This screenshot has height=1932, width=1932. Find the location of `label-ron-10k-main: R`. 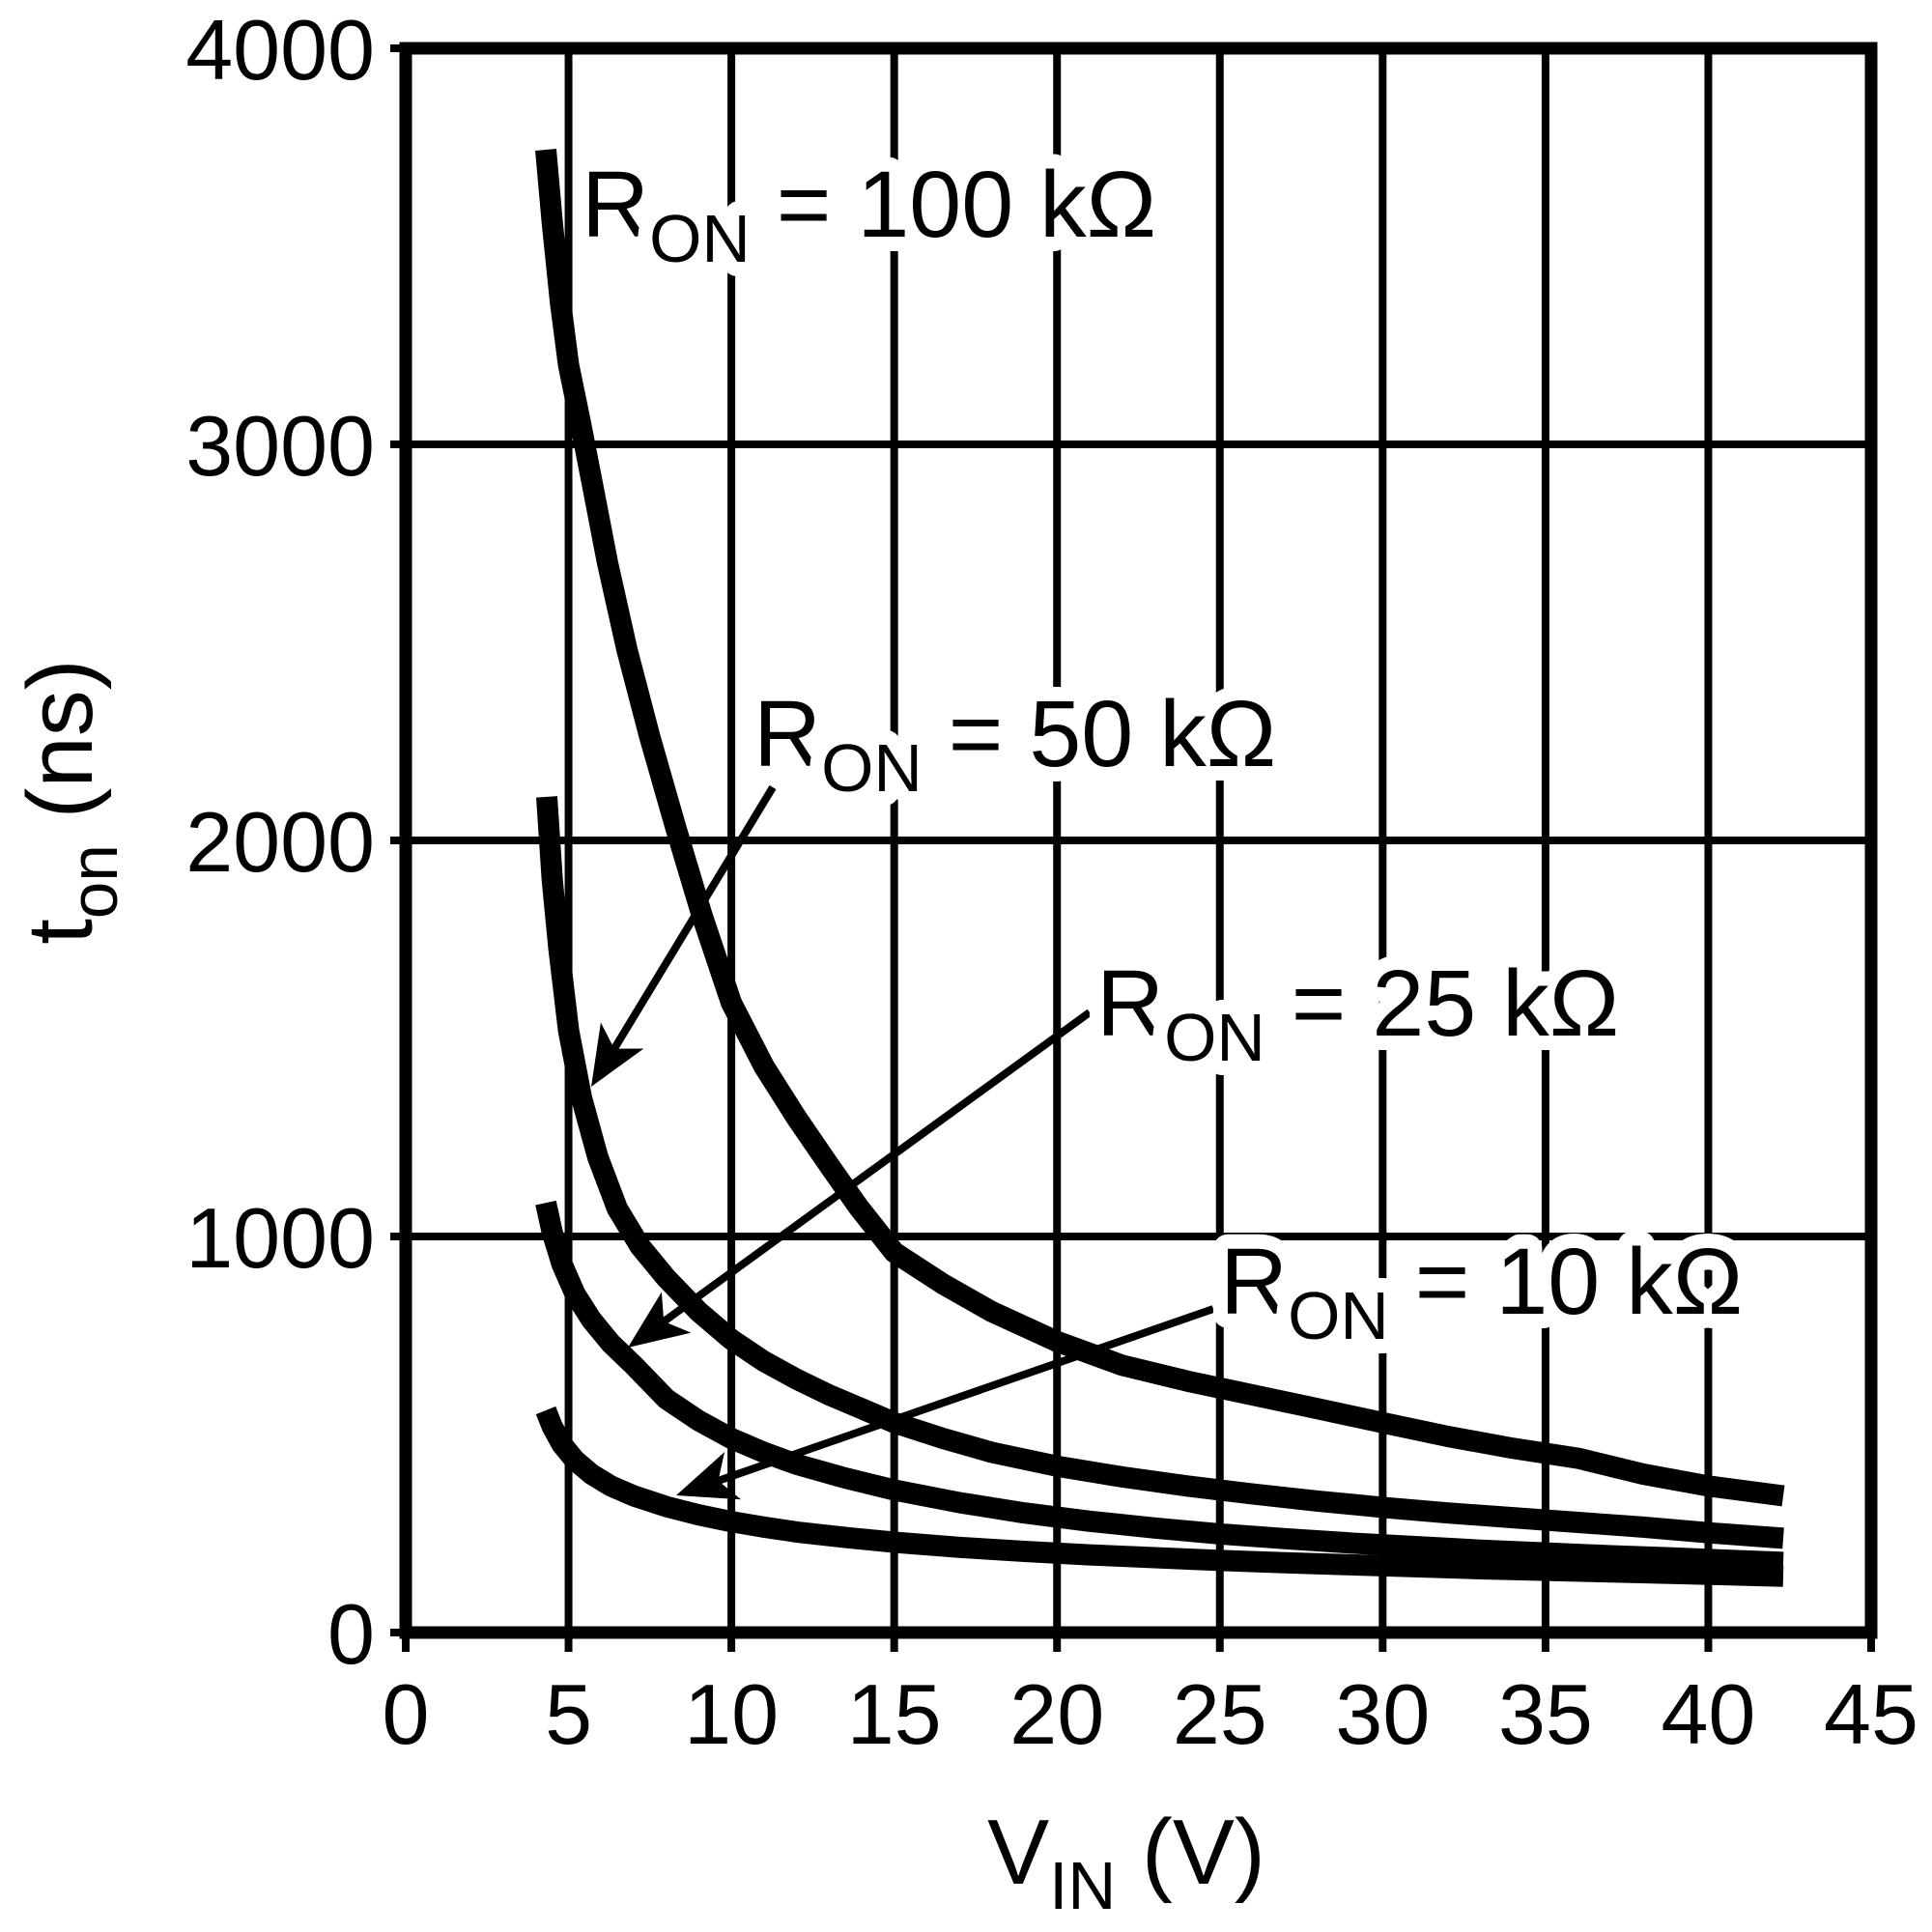

label-ron-10k-main: R is located at coordinates (1254, 1281).